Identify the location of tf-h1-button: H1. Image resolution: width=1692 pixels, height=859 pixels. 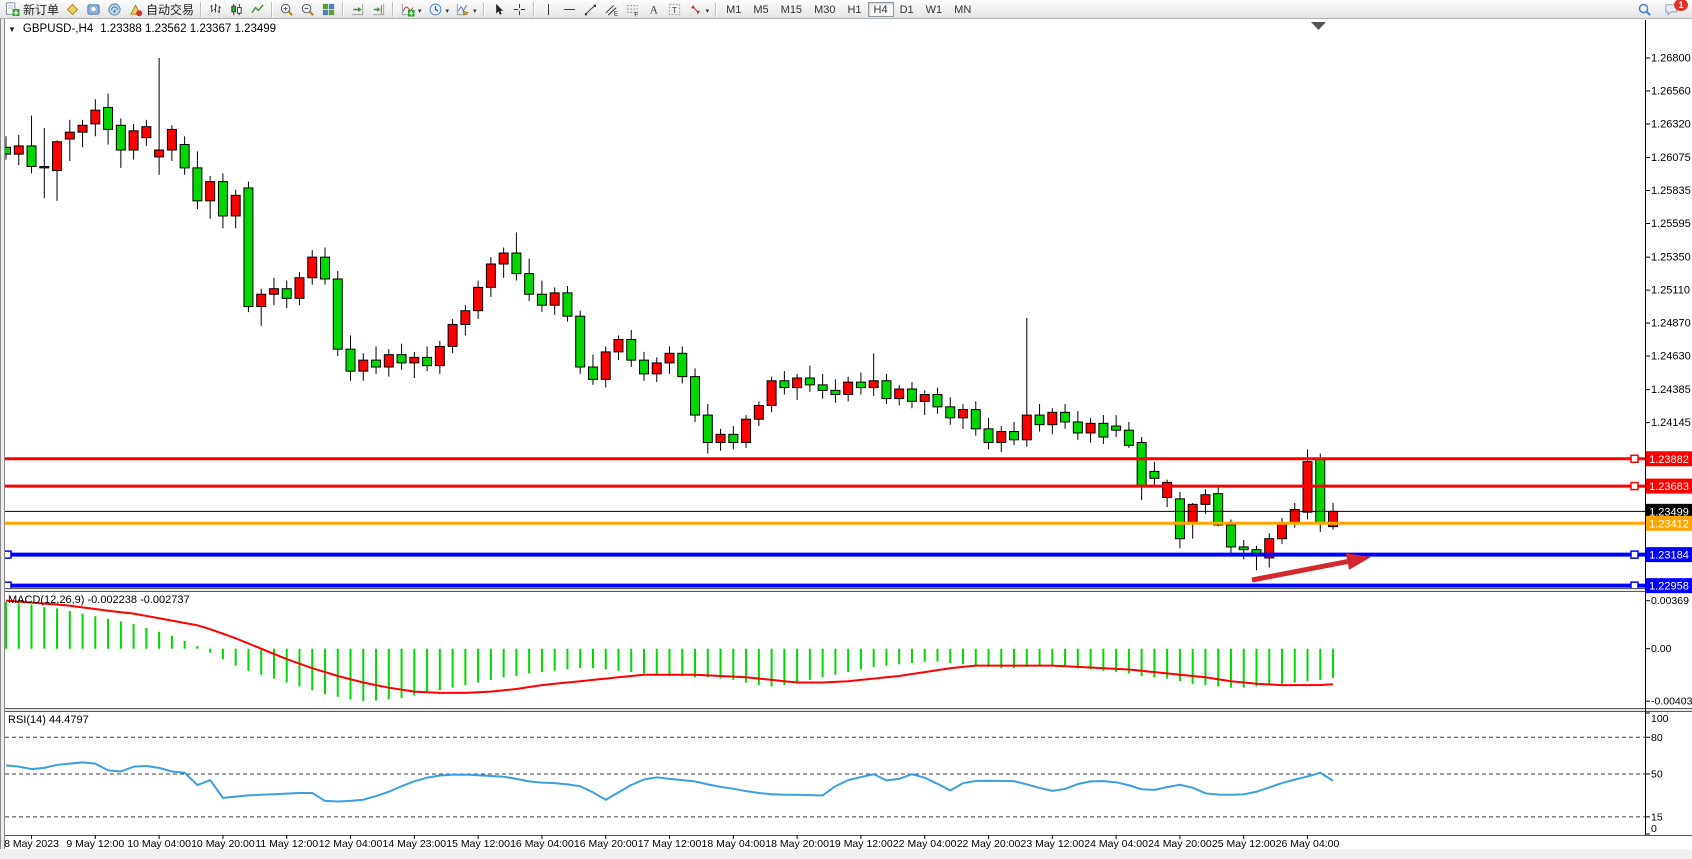
(854, 9).